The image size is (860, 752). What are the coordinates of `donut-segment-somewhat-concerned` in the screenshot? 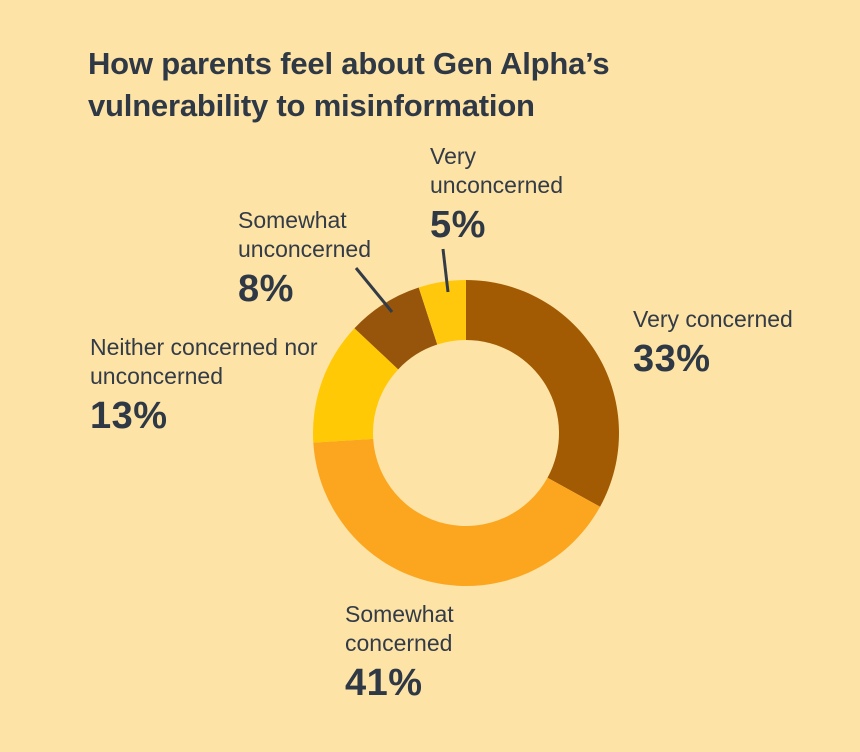 It's located at (457, 512).